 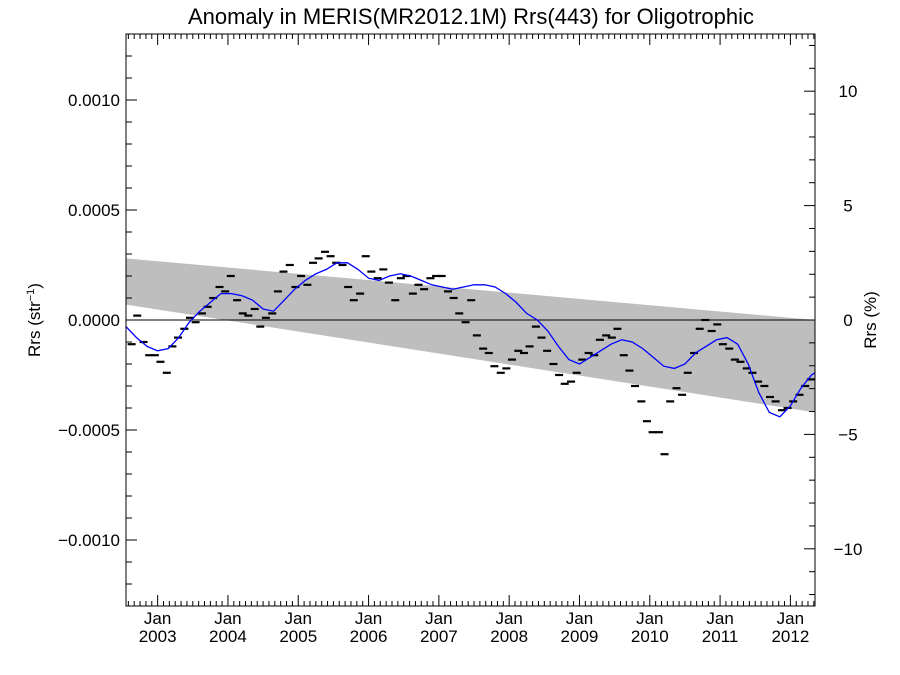 I want to click on y-tick-label: 0.0005, so click(x=94, y=210).